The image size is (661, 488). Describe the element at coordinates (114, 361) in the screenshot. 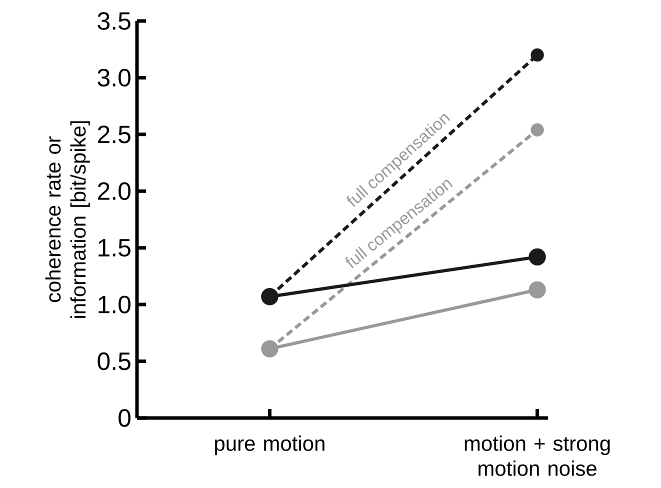

I see `y-tick-label: 0.5` at that location.